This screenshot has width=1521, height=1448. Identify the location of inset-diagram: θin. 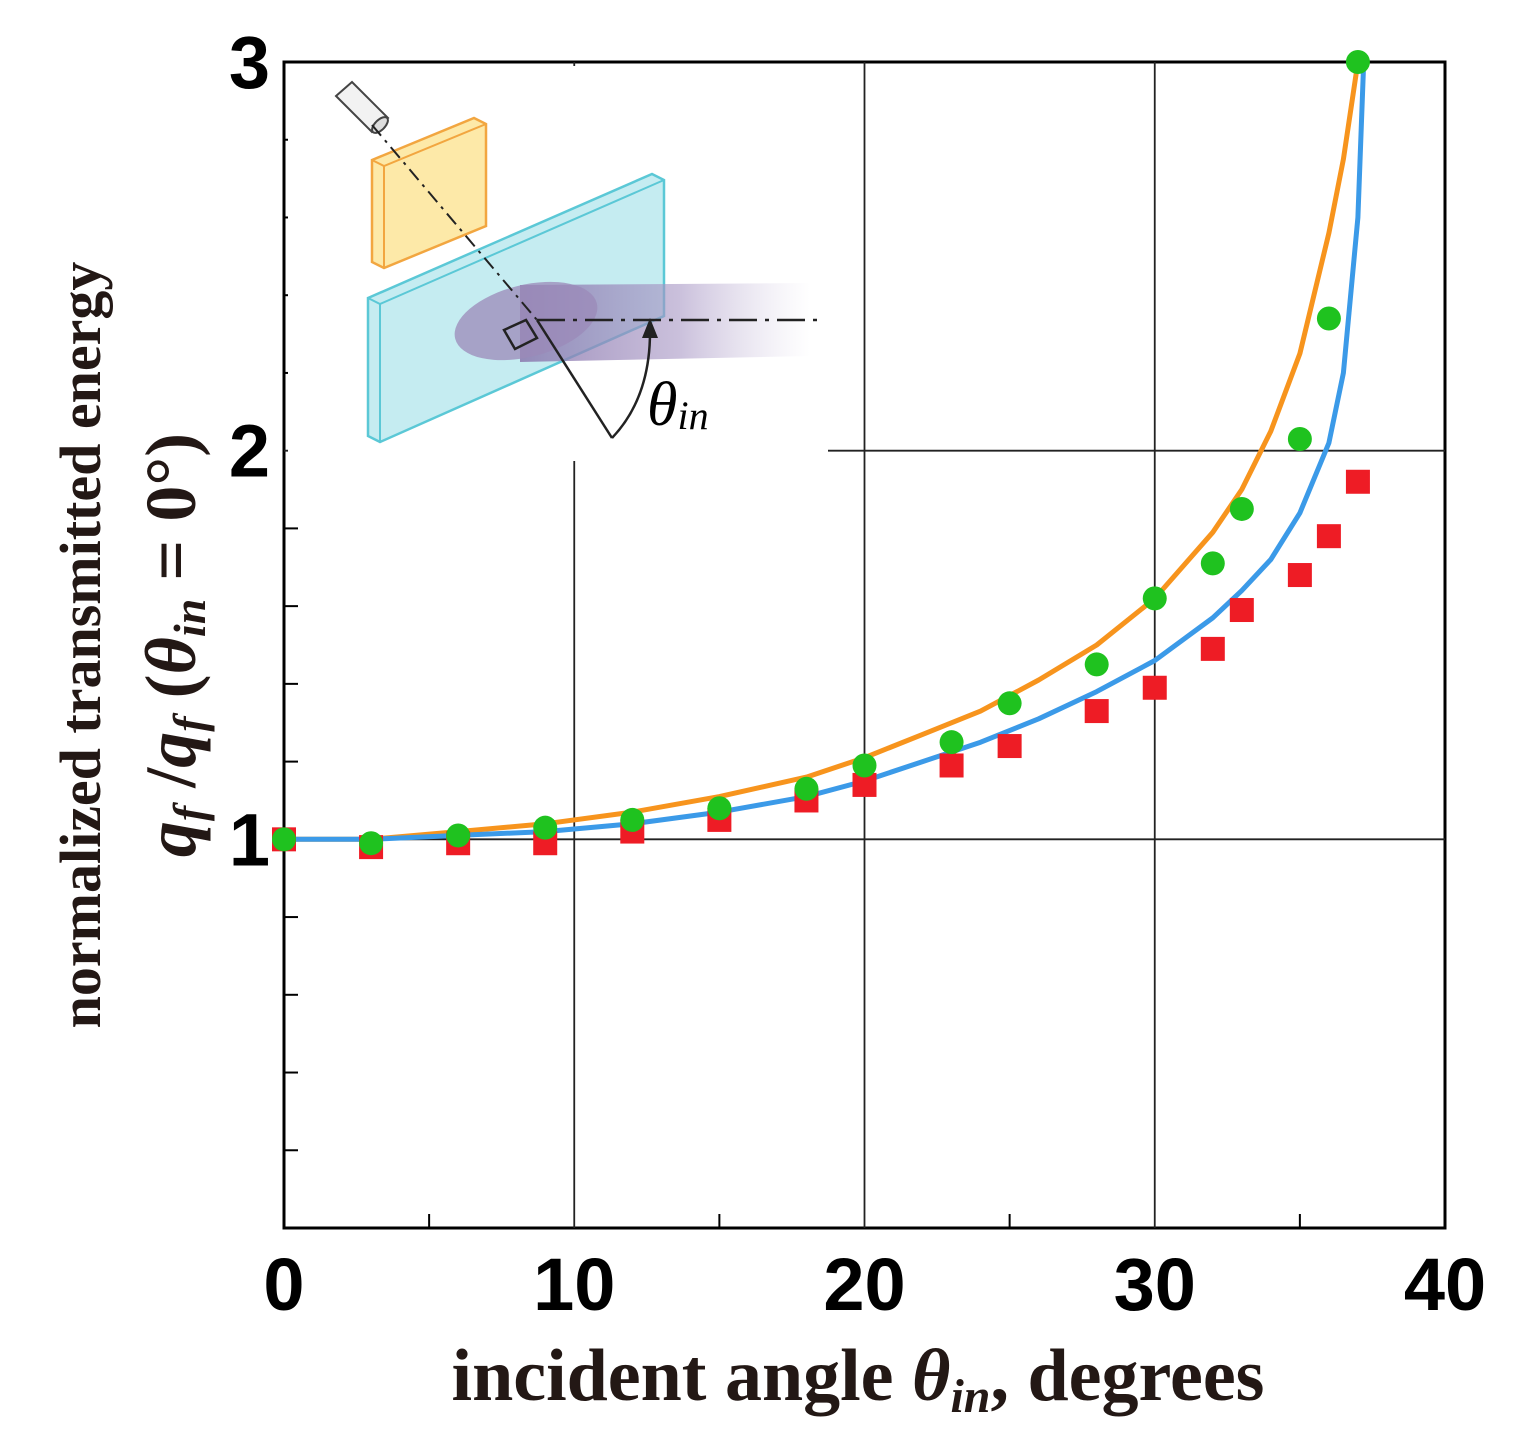
(558, 263).